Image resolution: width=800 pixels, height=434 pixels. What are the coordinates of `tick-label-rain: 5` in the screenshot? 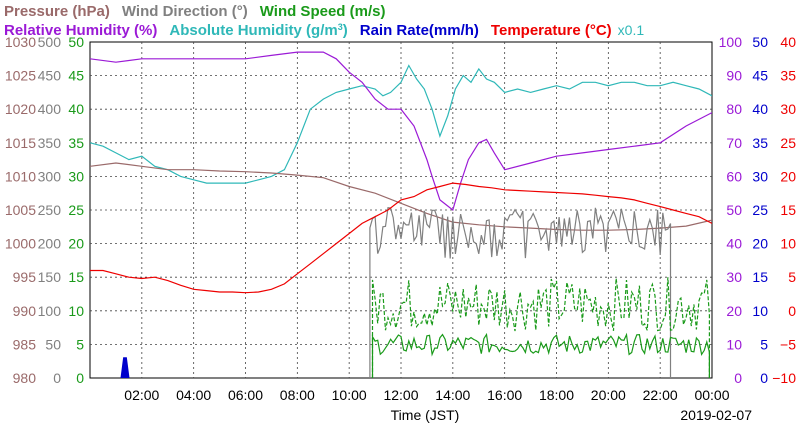 It's located at (764, 344).